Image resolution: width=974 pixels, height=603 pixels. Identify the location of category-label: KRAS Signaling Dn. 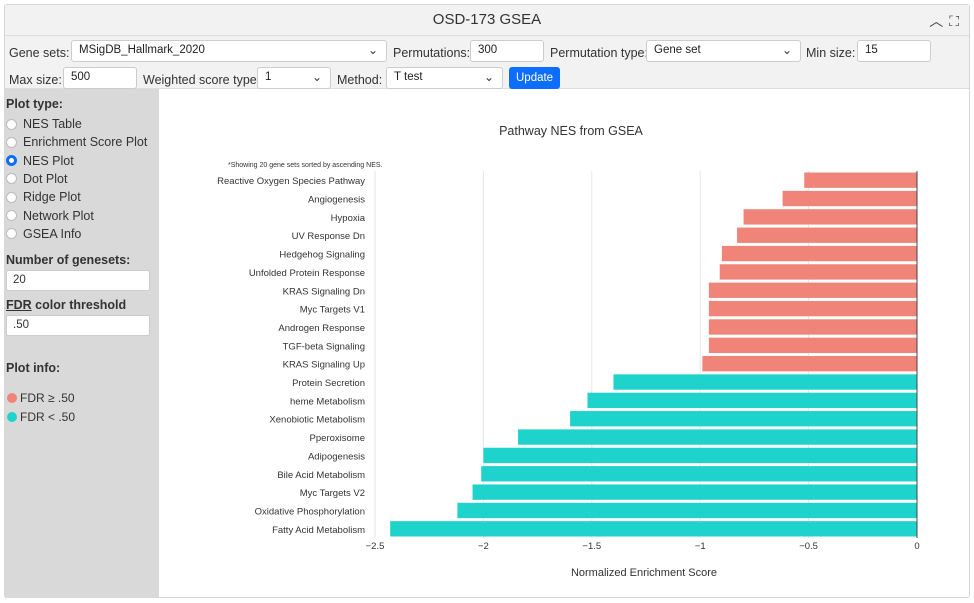
(324, 291).